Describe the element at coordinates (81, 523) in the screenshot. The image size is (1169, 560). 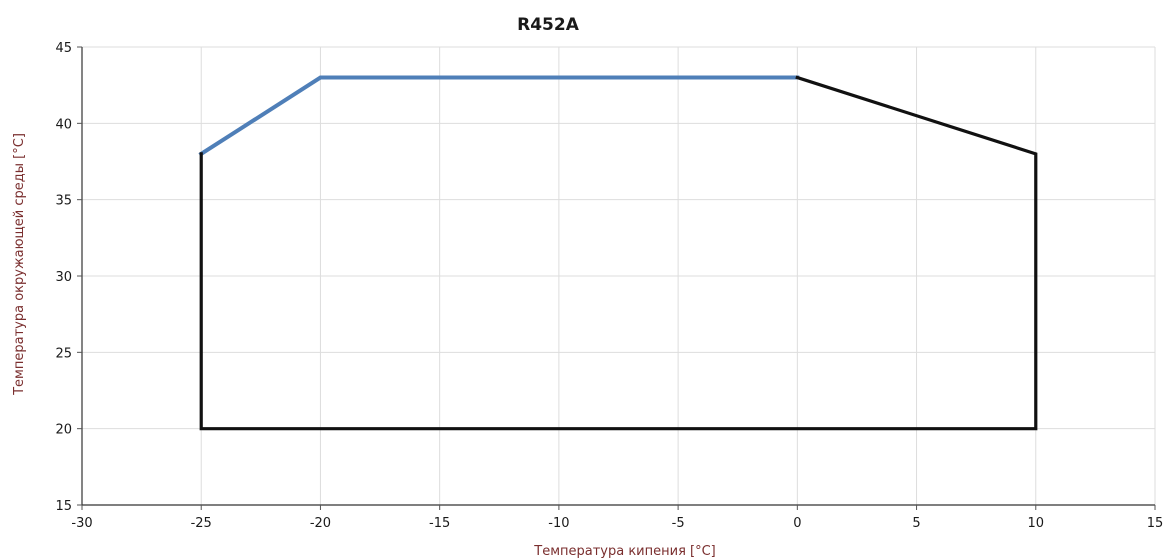
I see `x-tick-label: -30` at that location.